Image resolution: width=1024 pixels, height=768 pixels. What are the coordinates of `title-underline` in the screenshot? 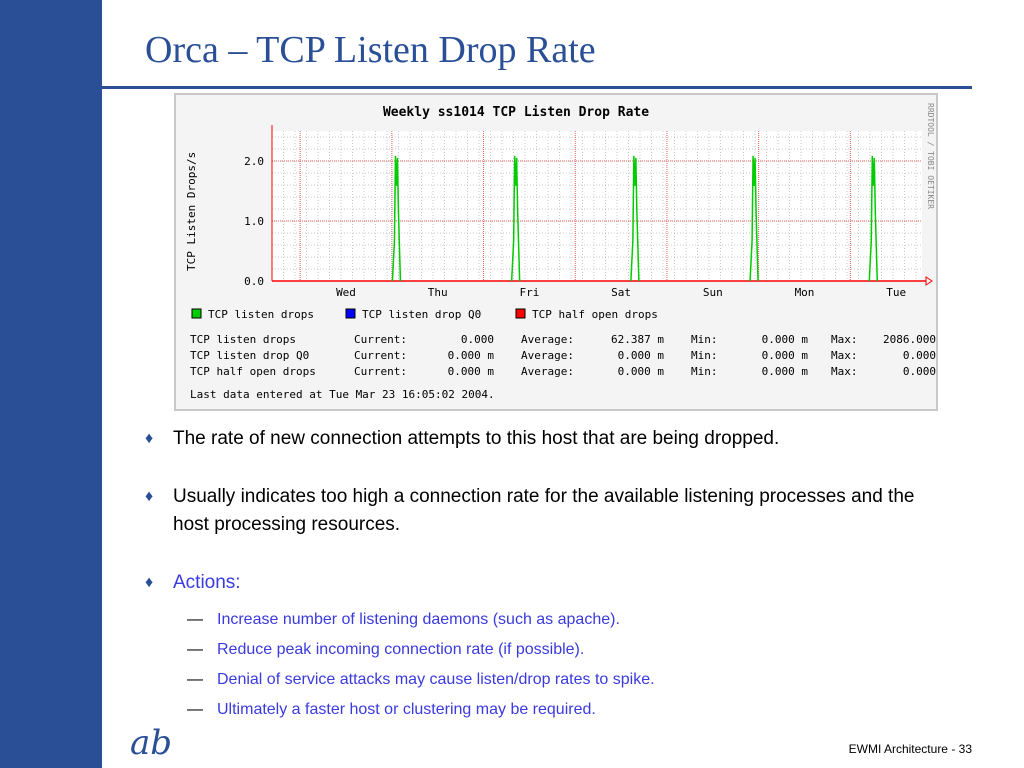 It's located at (503, 87).